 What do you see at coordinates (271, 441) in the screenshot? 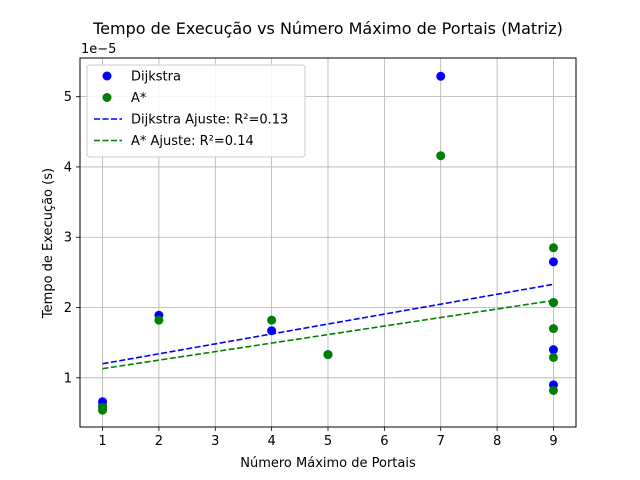
I see `x-tick-label: 4` at bounding box center [271, 441].